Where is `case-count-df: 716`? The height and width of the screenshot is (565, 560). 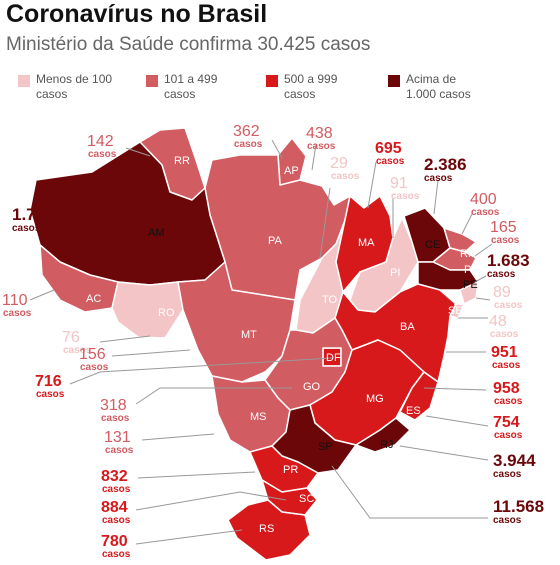
case-count-df: 716 is located at coordinates (48, 381).